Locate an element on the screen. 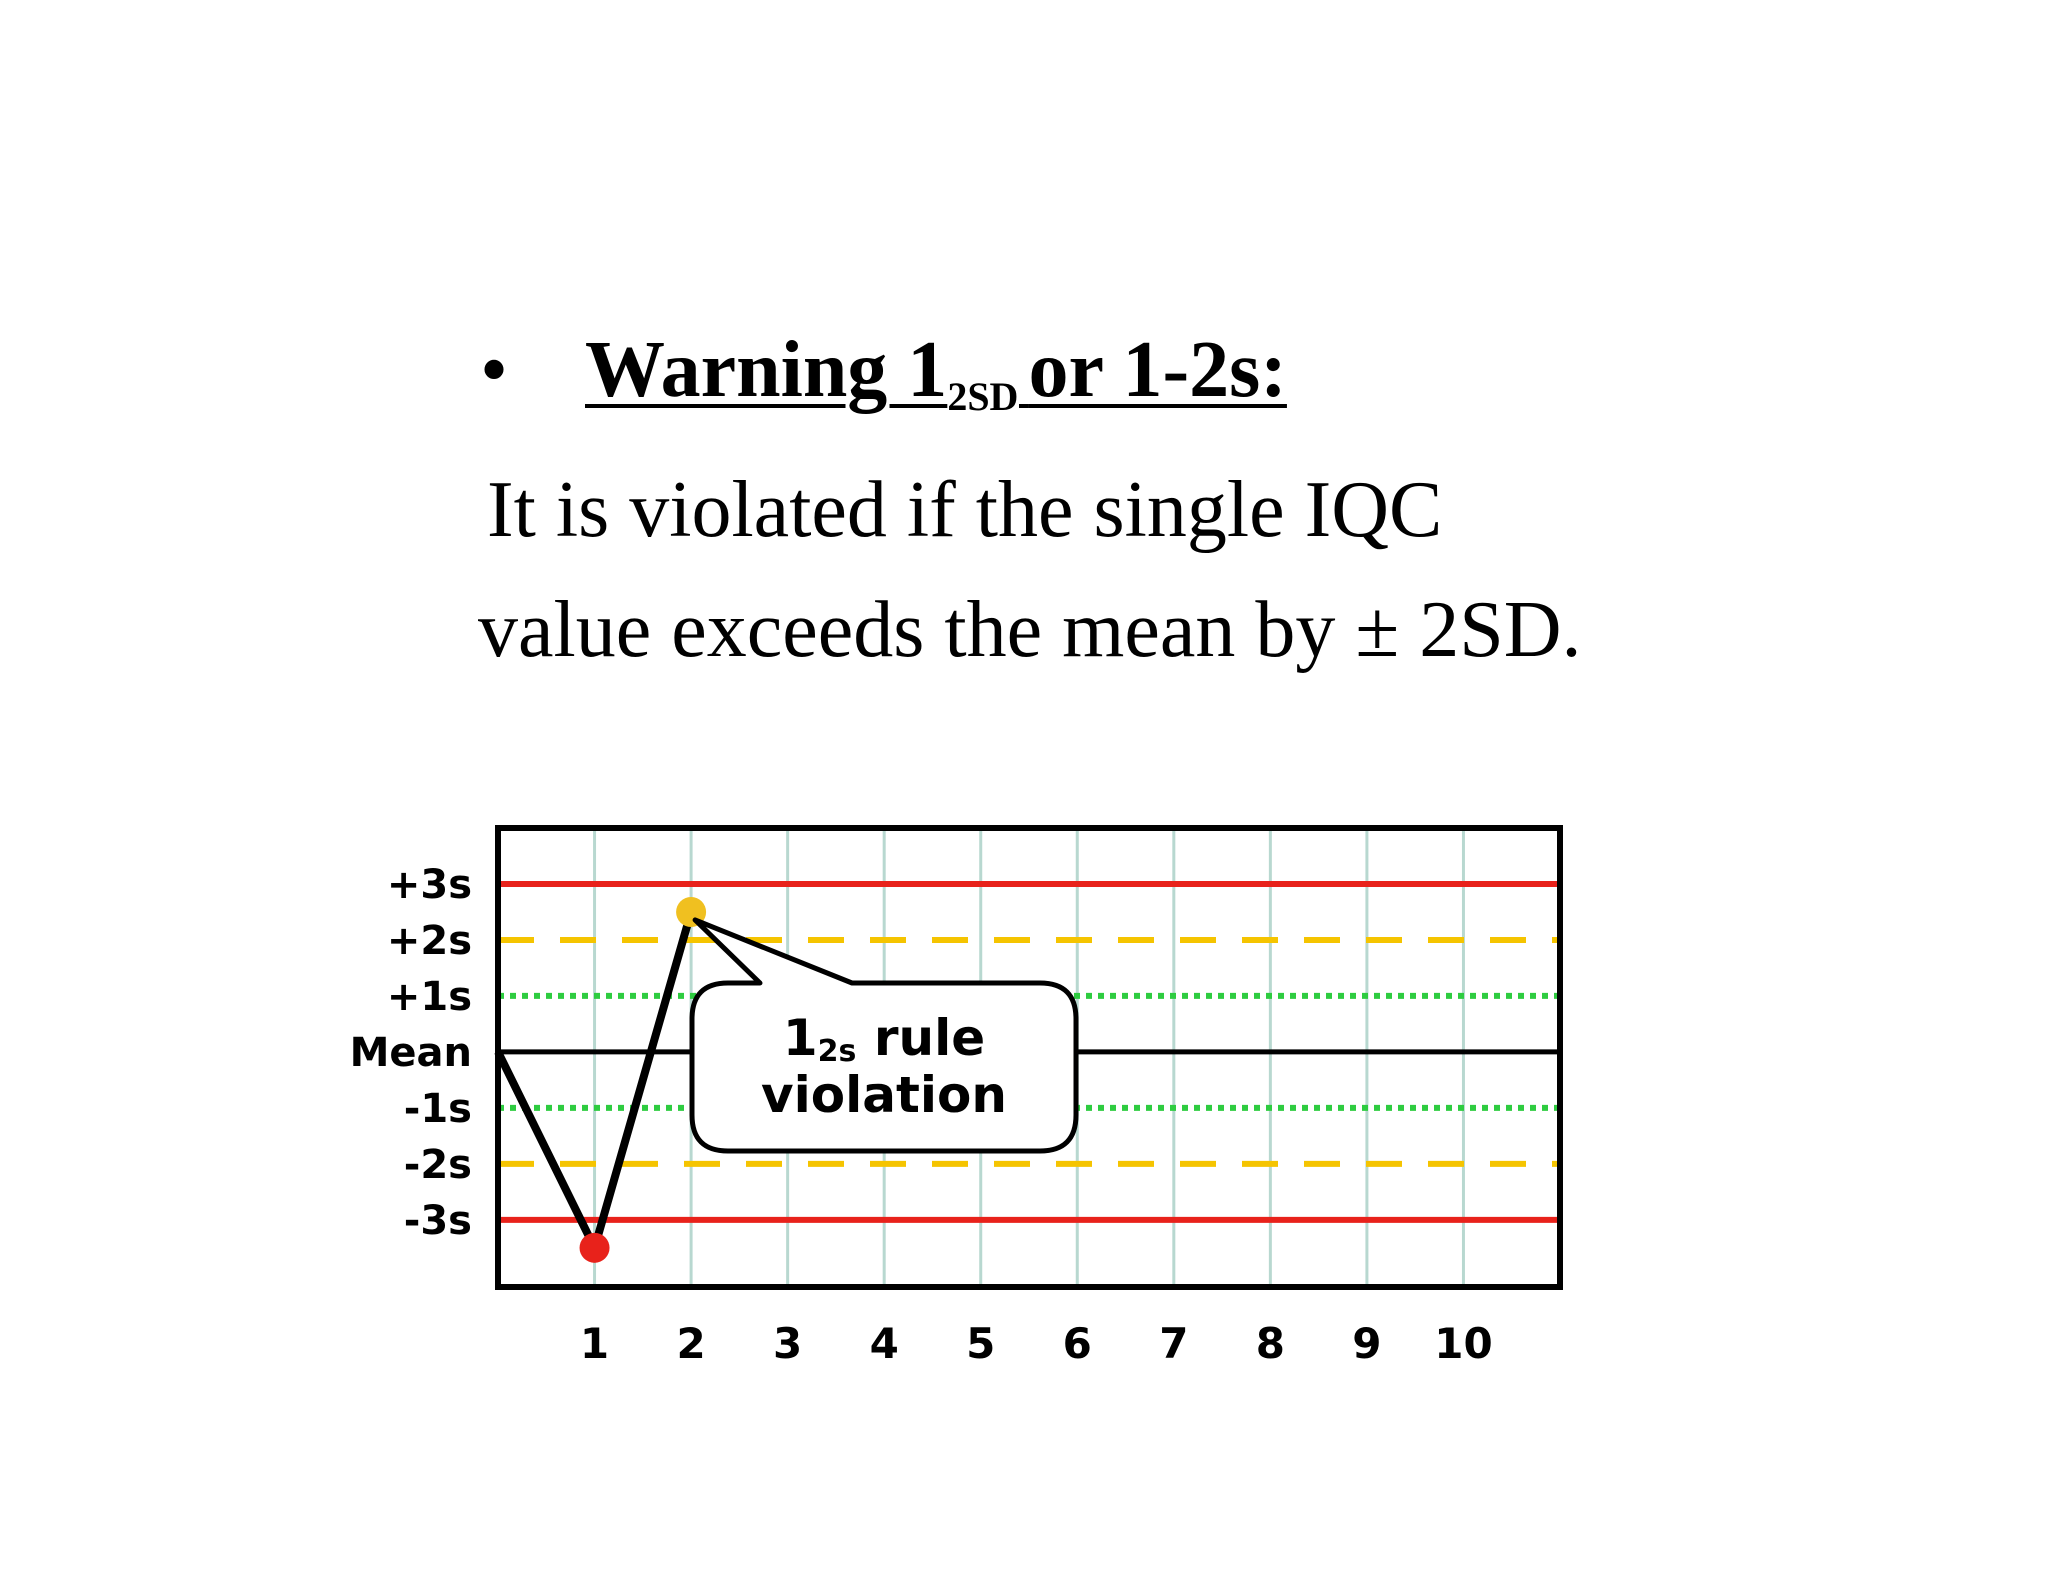 Image resolution: width=2048 pixels, height=1582 pixels. violation-callout: 12s rule violation is located at coordinates (884, 1067).